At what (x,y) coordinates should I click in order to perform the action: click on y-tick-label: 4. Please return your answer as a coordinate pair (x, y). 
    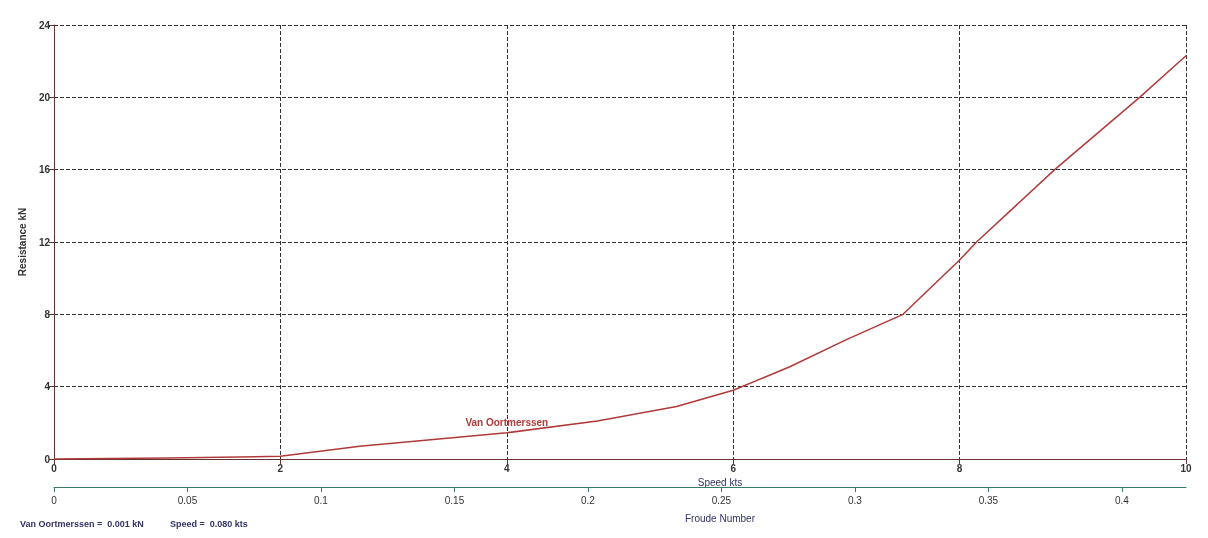
    Looking at the image, I should click on (47, 387).